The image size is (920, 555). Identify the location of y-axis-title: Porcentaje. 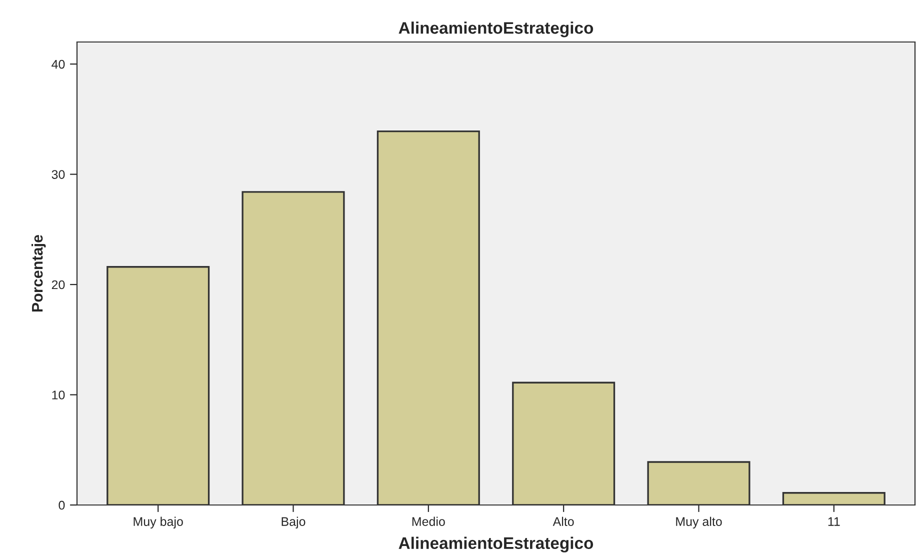
(38, 273).